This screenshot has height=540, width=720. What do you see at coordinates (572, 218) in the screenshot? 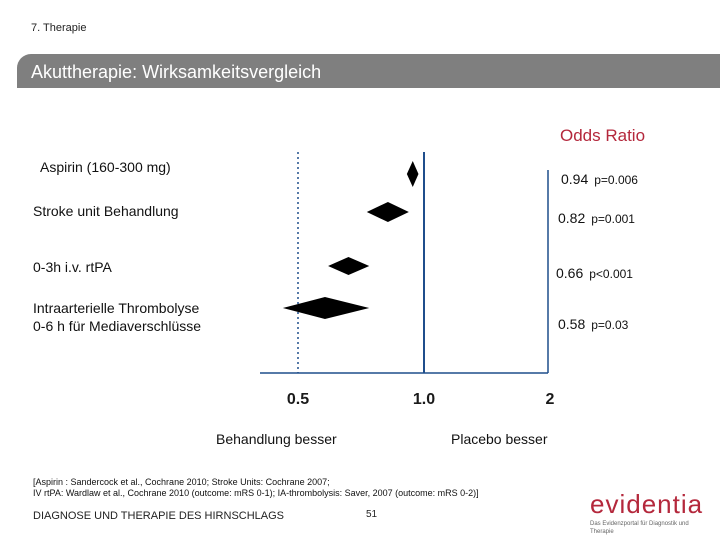
I see `odds-ratio-value: 0.82` at bounding box center [572, 218].